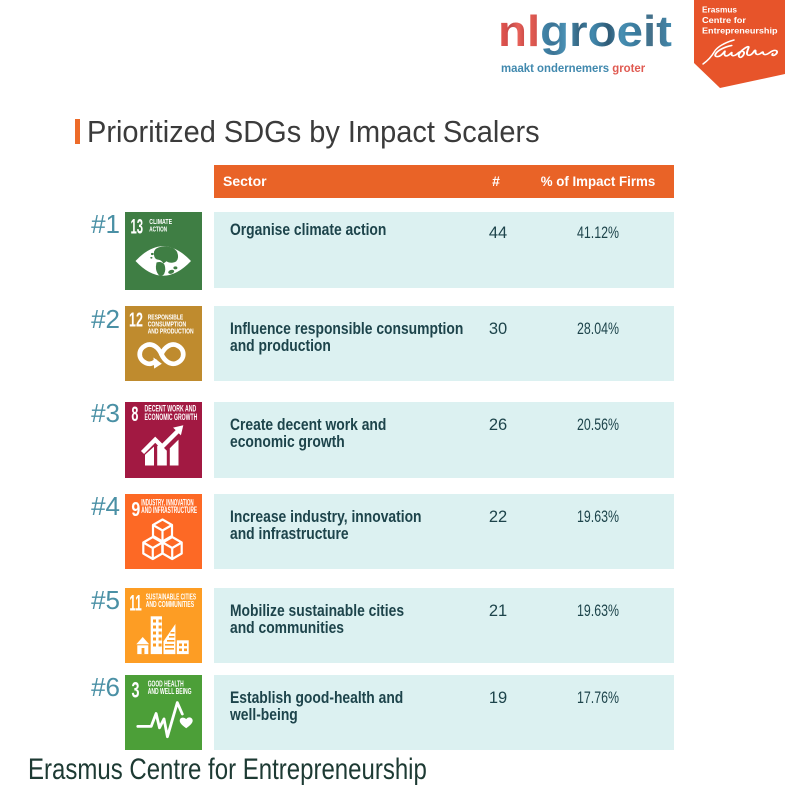  Describe the element at coordinates (167, 324) in the screenshot. I see `svg-text: CONSUMPTION` at that location.